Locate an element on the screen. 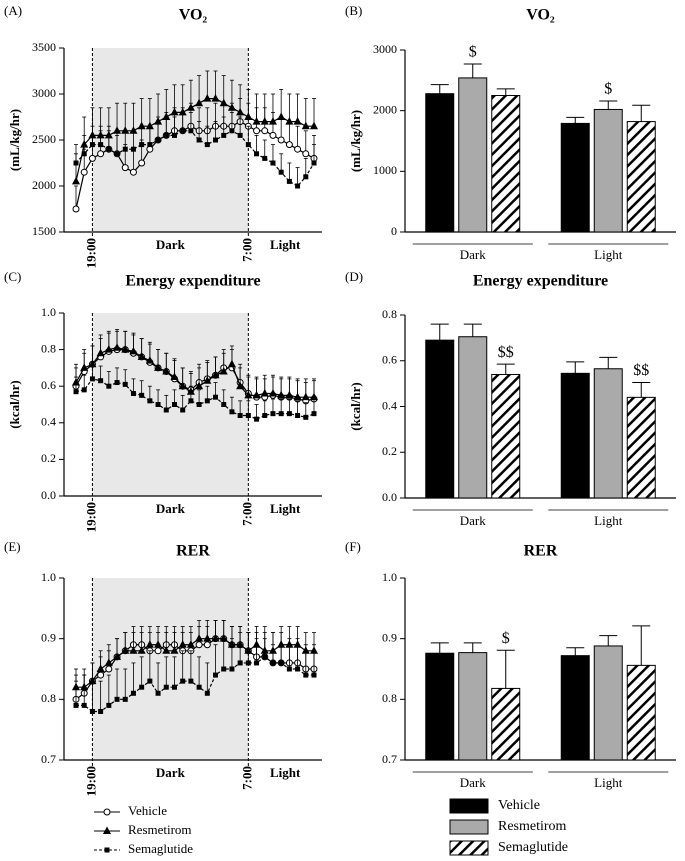 The image size is (685, 861). chart-title: RER is located at coordinates (193, 551).